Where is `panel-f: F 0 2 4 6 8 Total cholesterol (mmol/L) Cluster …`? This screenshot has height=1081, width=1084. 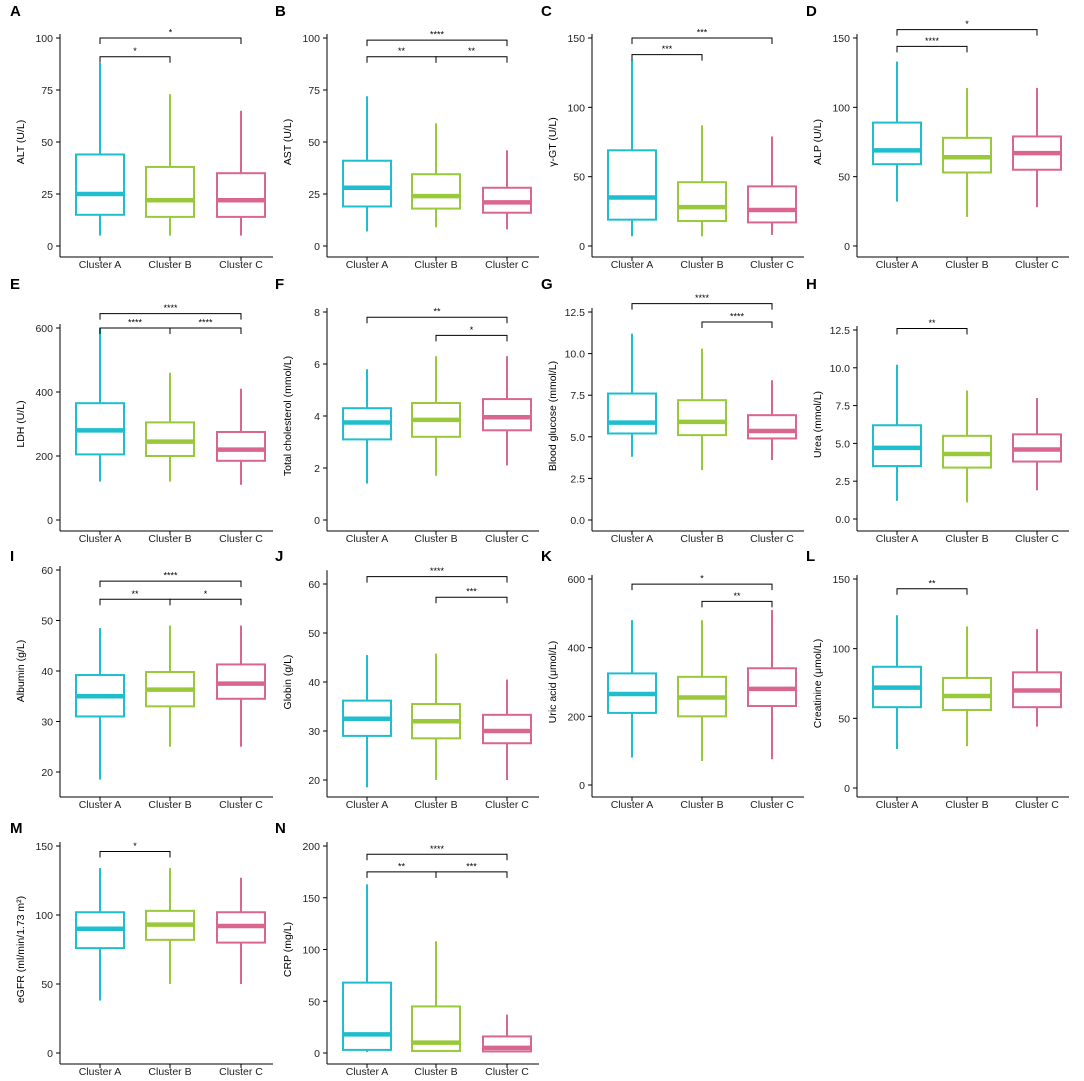 panel-f: F 0 2 4 6 8 Total cholesterol (mmol/L) Cluster … is located at coordinates (407, 410).